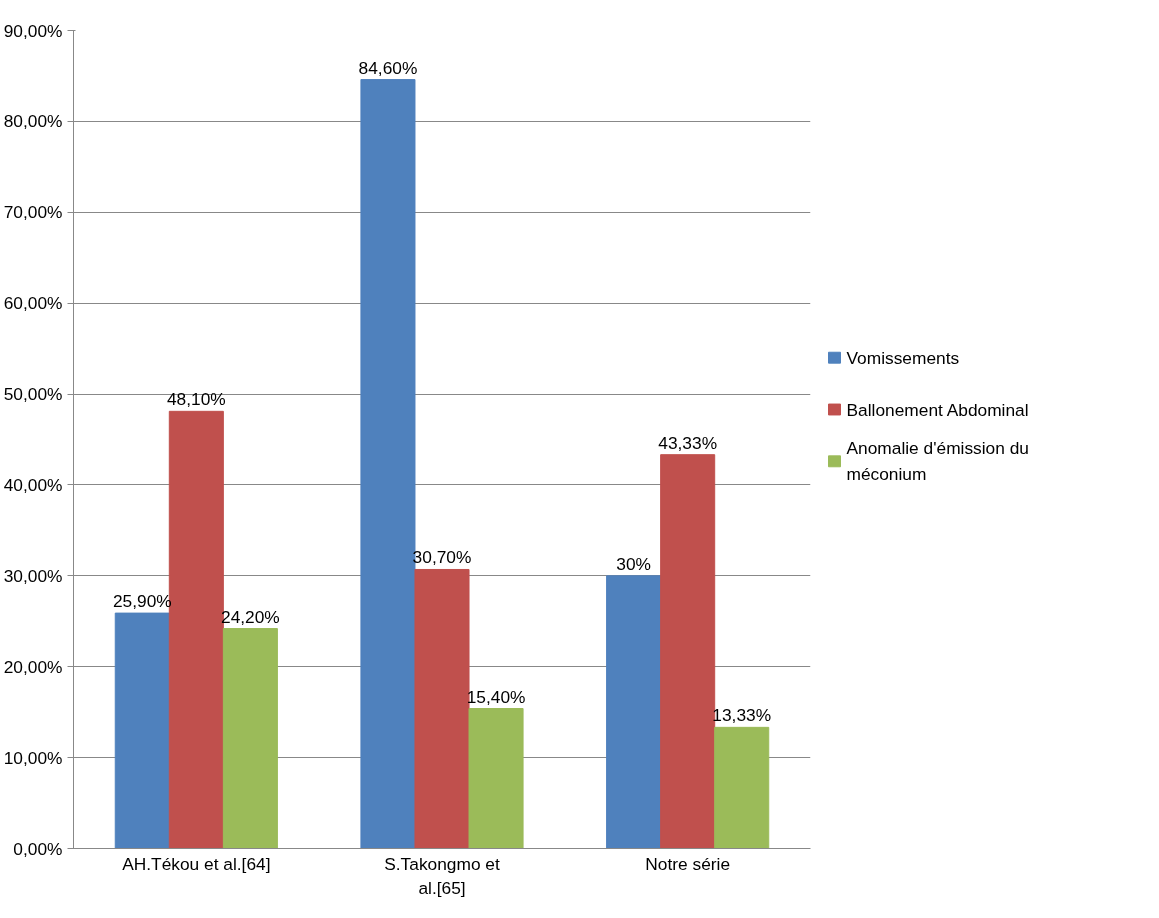 Image resolution: width=1159 pixels, height=918 pixels. What do you see at coordinates (33, 303) in the screenshot?
I see `y-tick-label: 60,00%` at bounding box center [33, 303].